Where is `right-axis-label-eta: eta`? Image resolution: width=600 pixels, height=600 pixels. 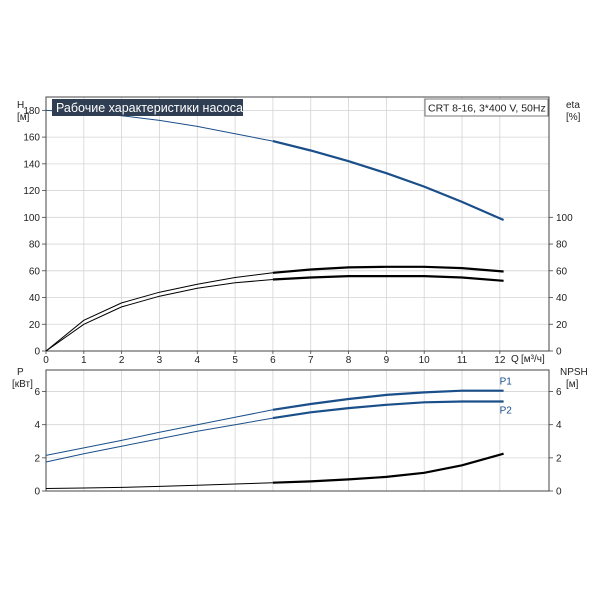
right-axis-label-eta: eta is located at coordinates (573, 105).